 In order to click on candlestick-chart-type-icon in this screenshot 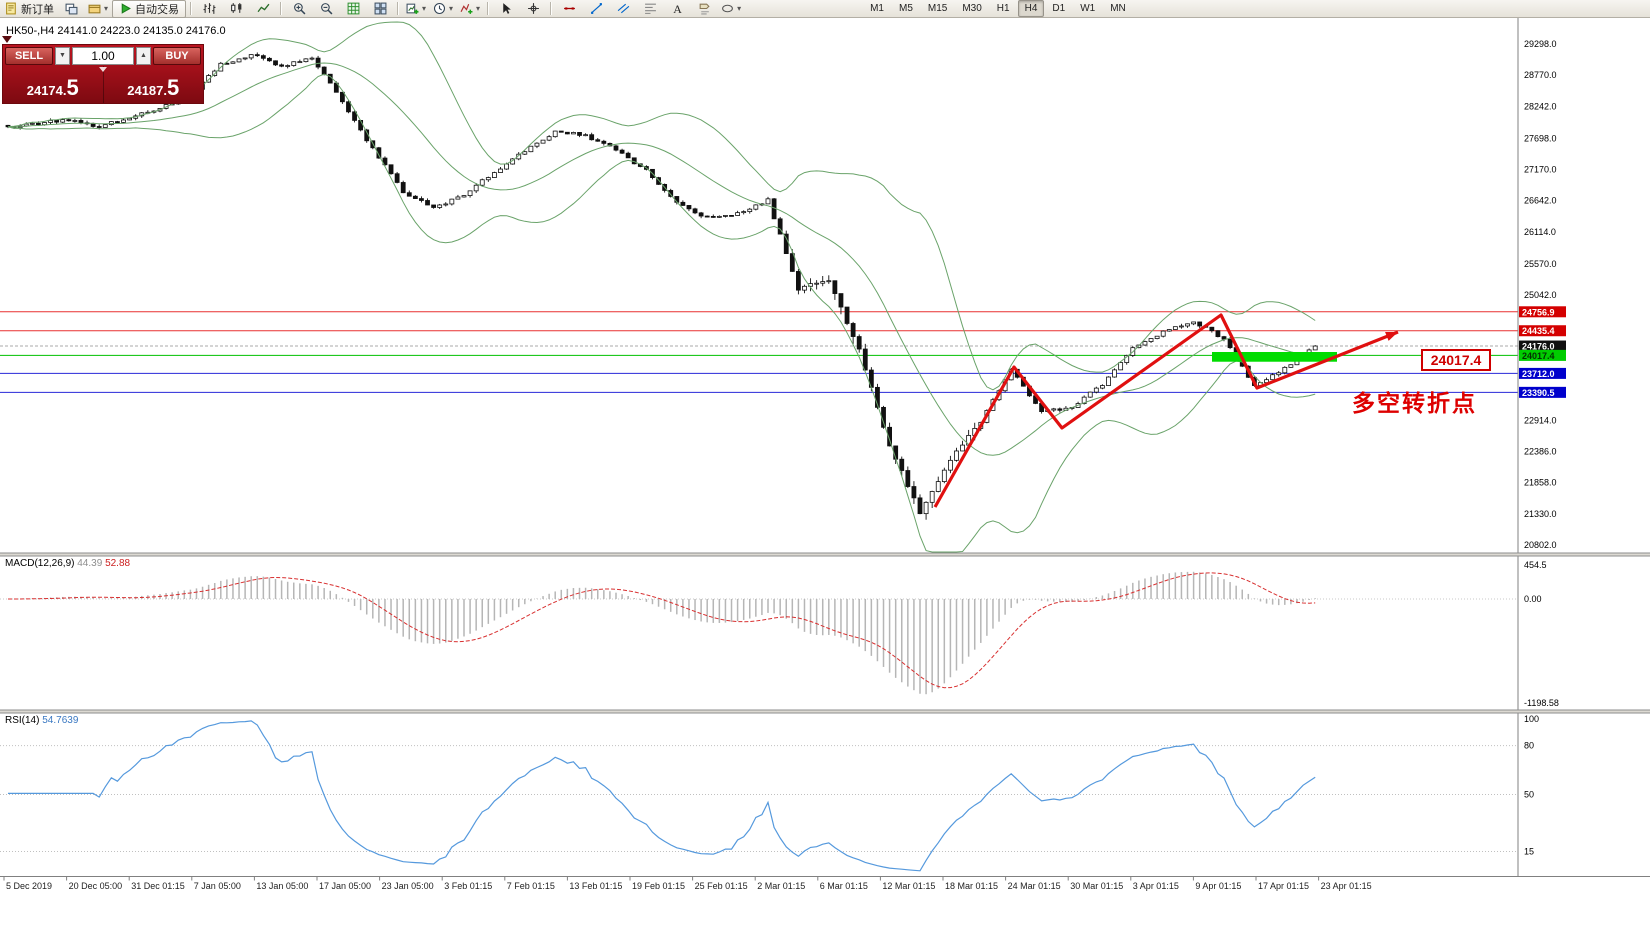, I will do `click(235, 8)`.